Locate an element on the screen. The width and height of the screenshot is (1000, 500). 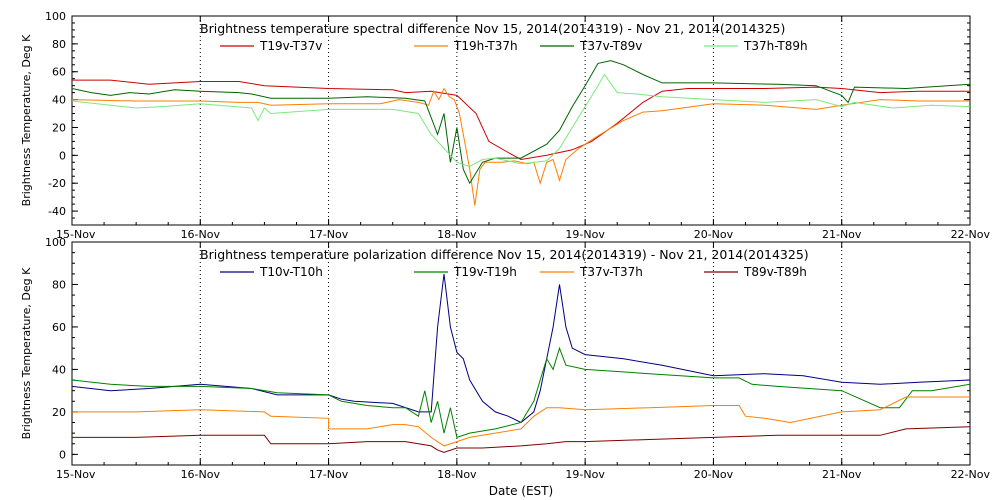
legend-label: T37h-T89h is located at coordinates (775, 46).